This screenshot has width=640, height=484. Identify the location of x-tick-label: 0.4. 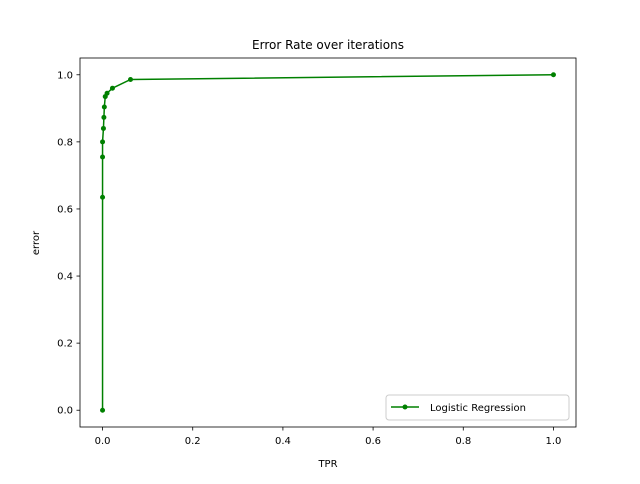
(283, 441).